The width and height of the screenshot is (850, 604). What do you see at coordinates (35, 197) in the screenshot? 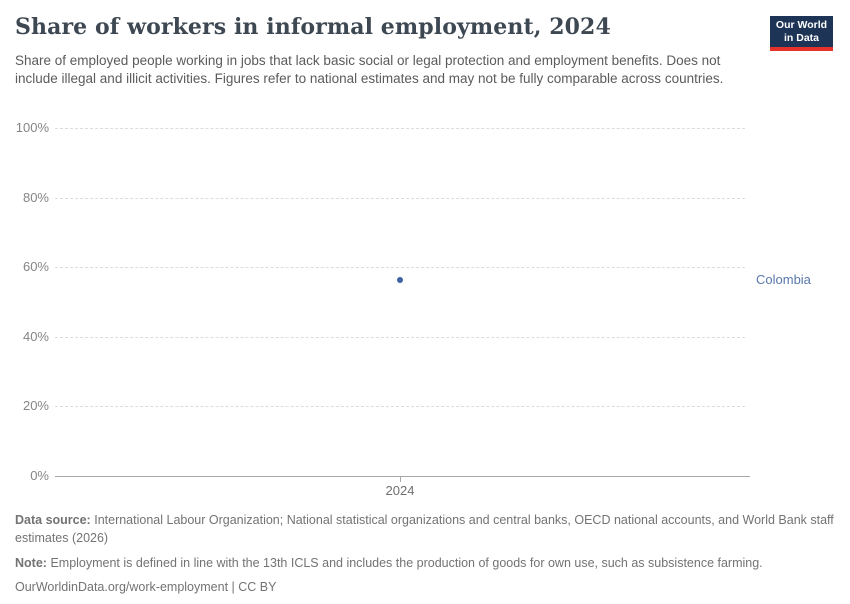
I see `y-tick-label-80: 80%` at bounding box center [35, 197].